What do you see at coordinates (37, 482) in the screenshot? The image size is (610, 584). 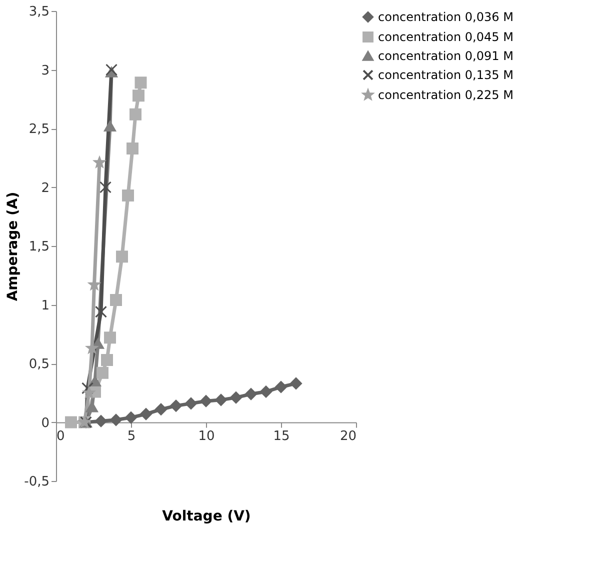 I see `y-tick-label: -0,5` at bounding box center [37, 482].